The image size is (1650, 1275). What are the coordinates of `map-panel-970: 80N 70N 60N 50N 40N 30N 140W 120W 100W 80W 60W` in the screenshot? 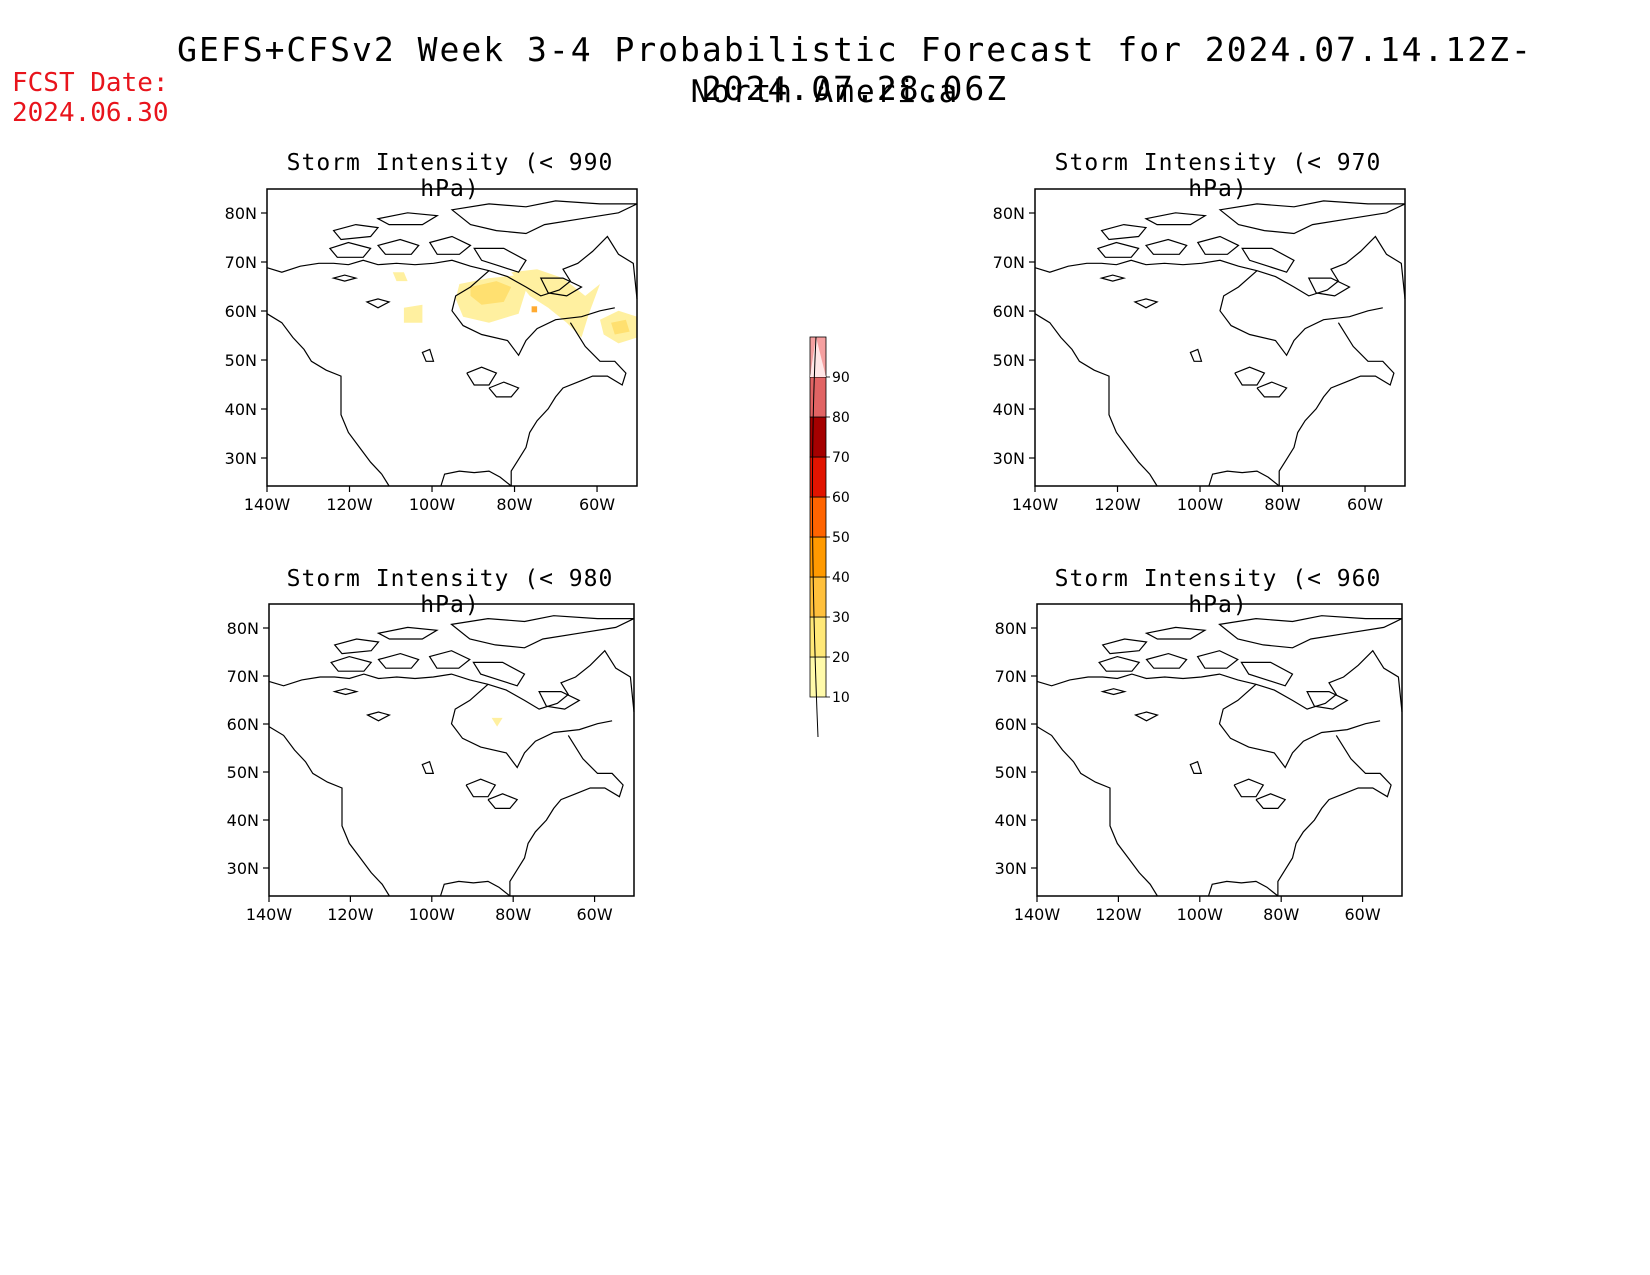 It's located at (1199, 351).